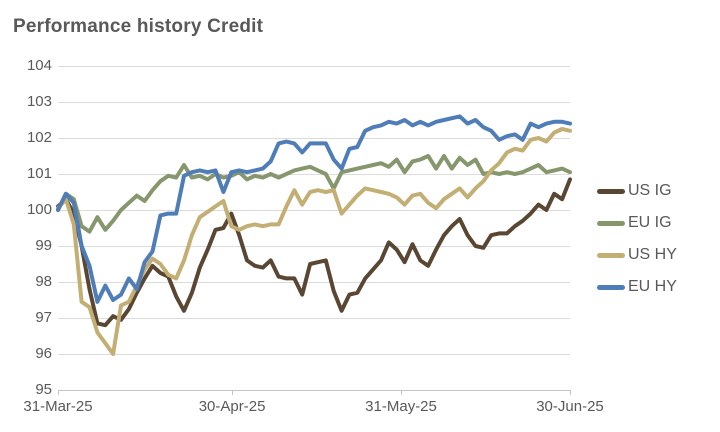  What do you see at coordinates (43, 281) in the screenshot?
I see `y-axis-tick-label: 98` at bounding box center [43, 281].